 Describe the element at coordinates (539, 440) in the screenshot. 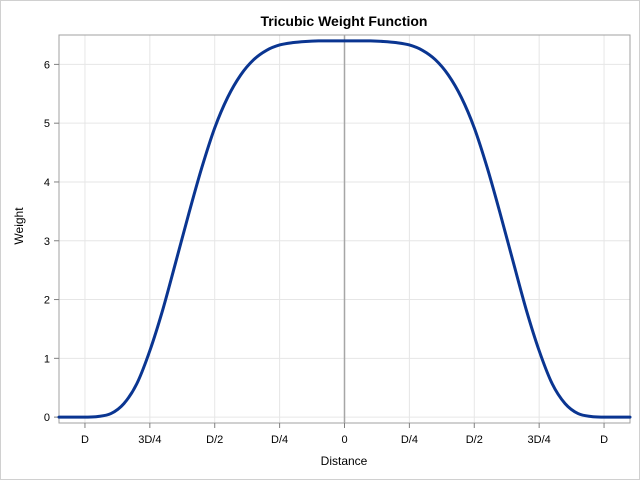

I see `x-tick-label-7: 3D/4` at that location.